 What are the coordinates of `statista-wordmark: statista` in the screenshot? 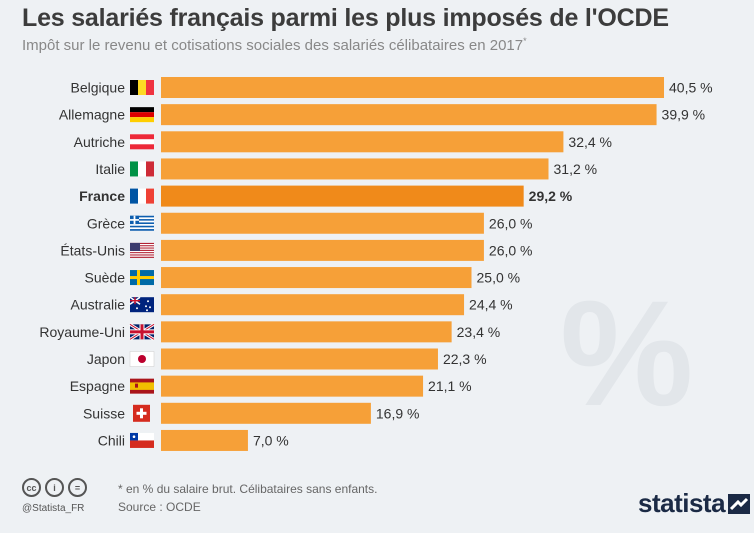 It's located at (682, 503).